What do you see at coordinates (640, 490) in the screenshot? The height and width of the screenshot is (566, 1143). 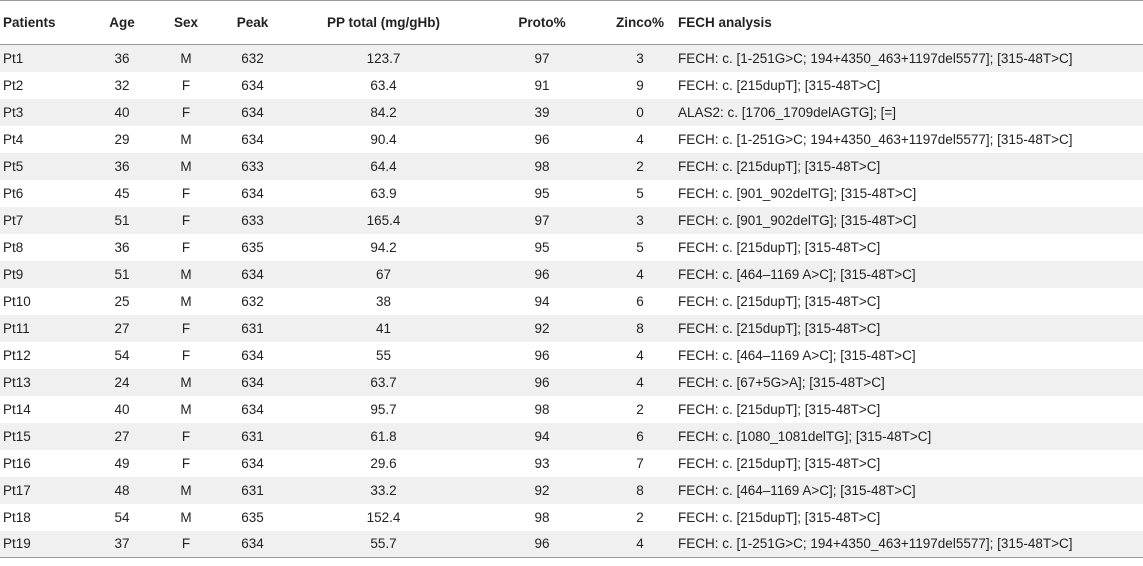 I see `cell-zinco: 8` at bounding box center [640, 490].